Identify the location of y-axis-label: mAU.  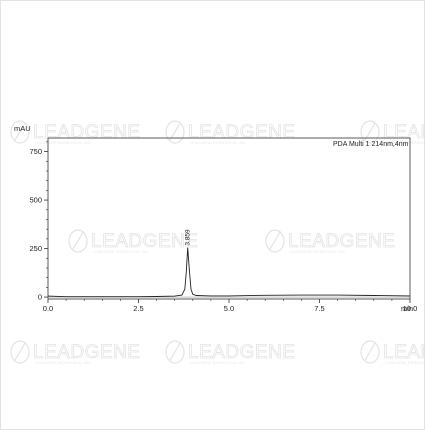
(22, 128).